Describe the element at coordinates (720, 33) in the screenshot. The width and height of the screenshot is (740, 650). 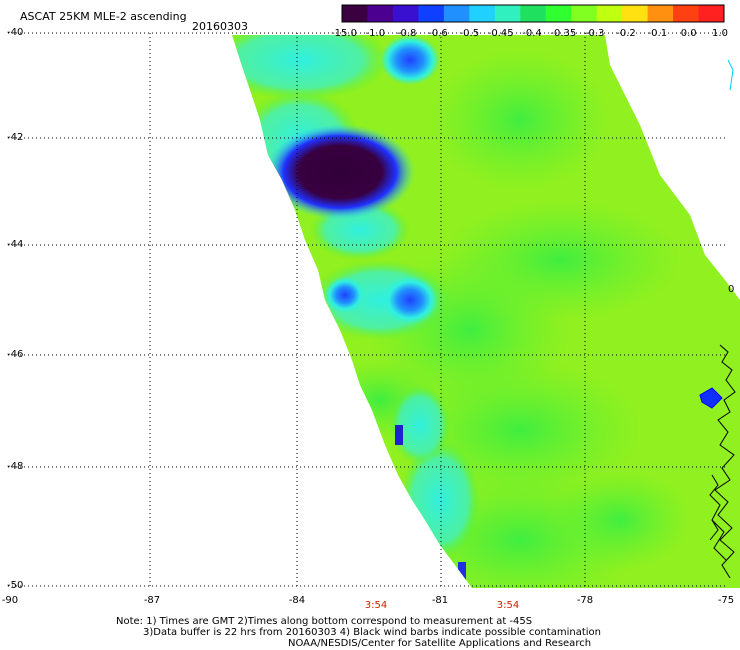
I see `colorbar-tick-label: 1.0` at that location.